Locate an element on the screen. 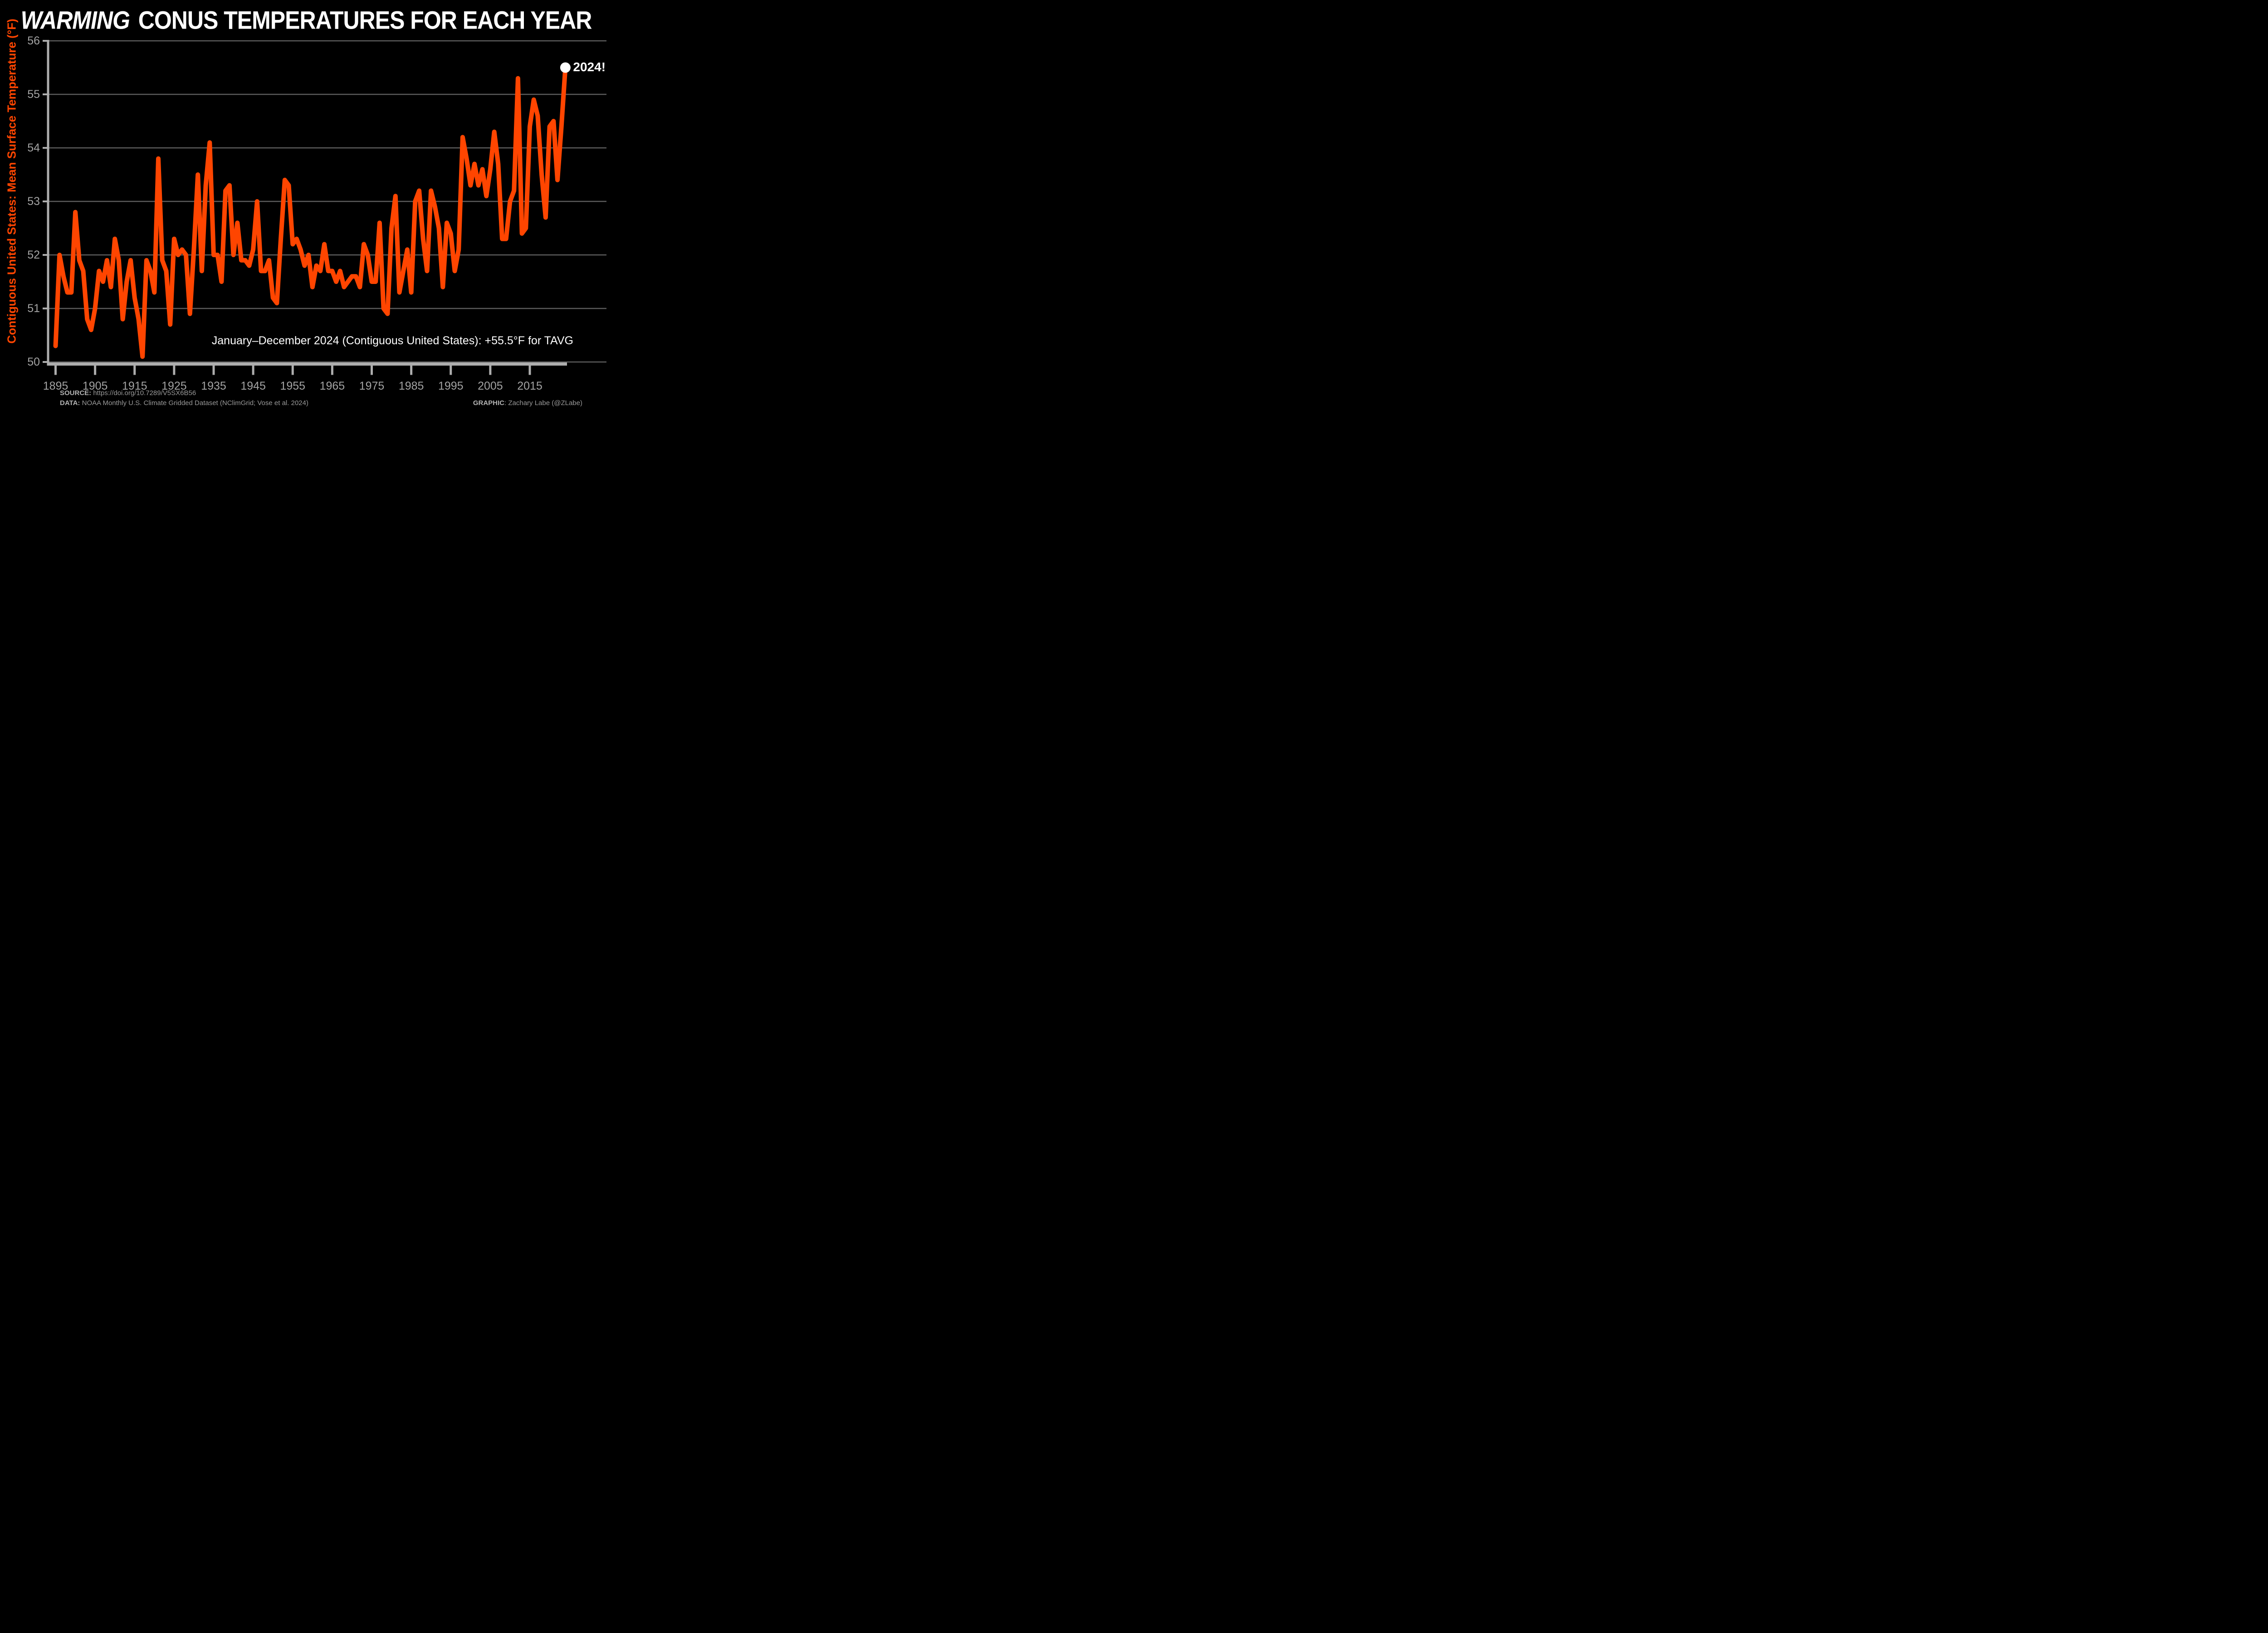  x-tick-label-1925: 1925 is located at coordinates (174, 386).